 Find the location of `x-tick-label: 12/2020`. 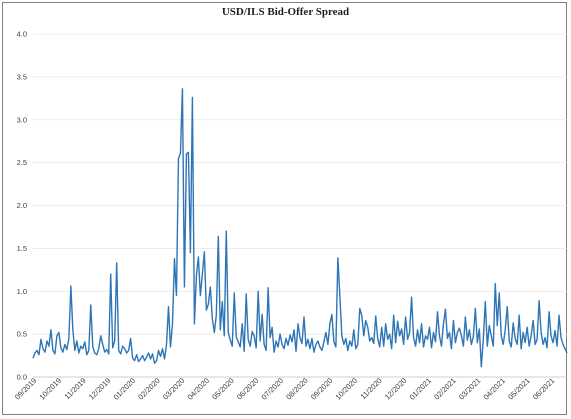

x-tick-label: 12/2020 is located at coordinates (396, 389).